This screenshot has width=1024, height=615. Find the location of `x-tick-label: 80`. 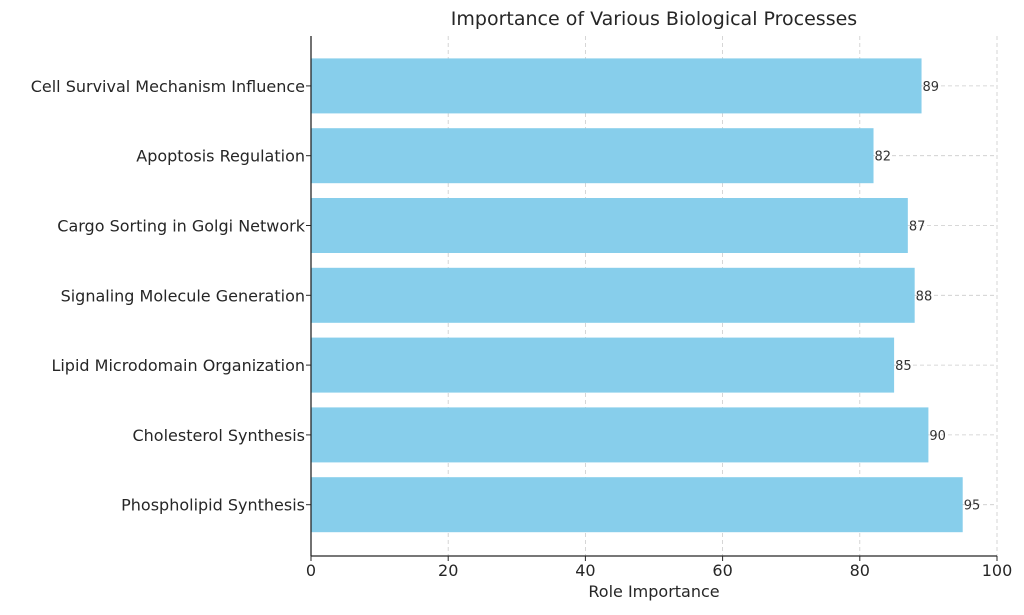

x-tick-label: 80 is located at coordinates (860, 570).